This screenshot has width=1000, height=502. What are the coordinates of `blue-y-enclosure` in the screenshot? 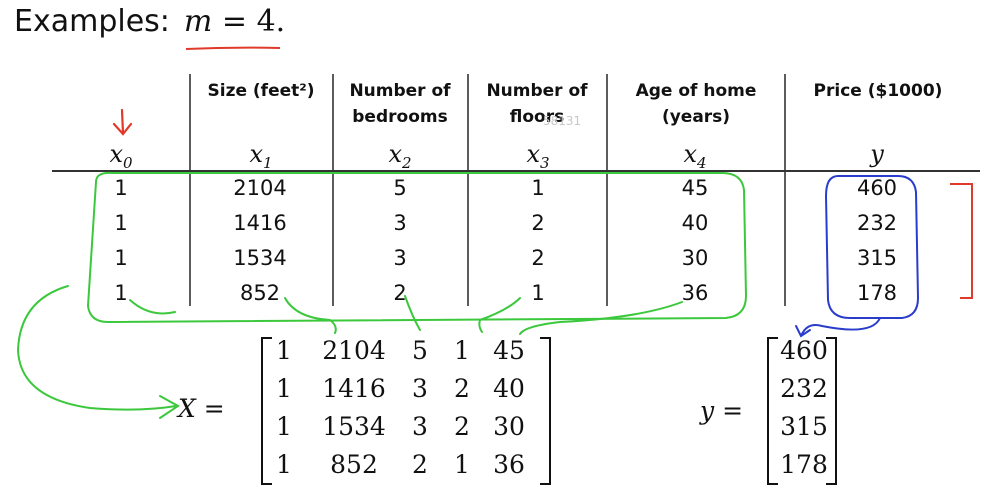 It's located at (872, 247).